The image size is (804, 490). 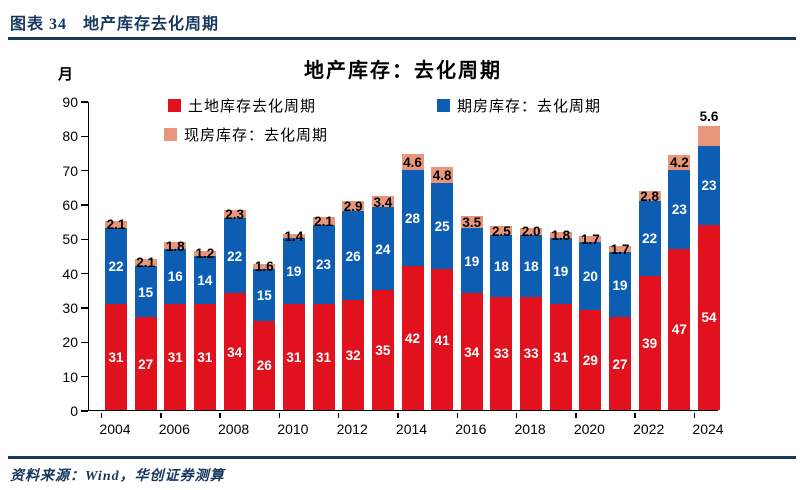 What do you see at coordinates (649, 429) in the screenshot?
I see `x-axis-tick-label: 2022` at bounding box center [649, 429].